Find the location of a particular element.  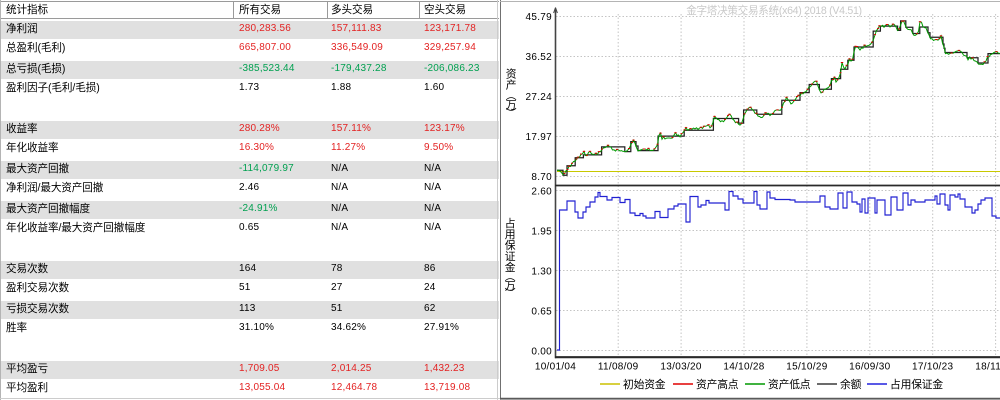

svg-text: 初始资金 is located at coordinates (644, 384).